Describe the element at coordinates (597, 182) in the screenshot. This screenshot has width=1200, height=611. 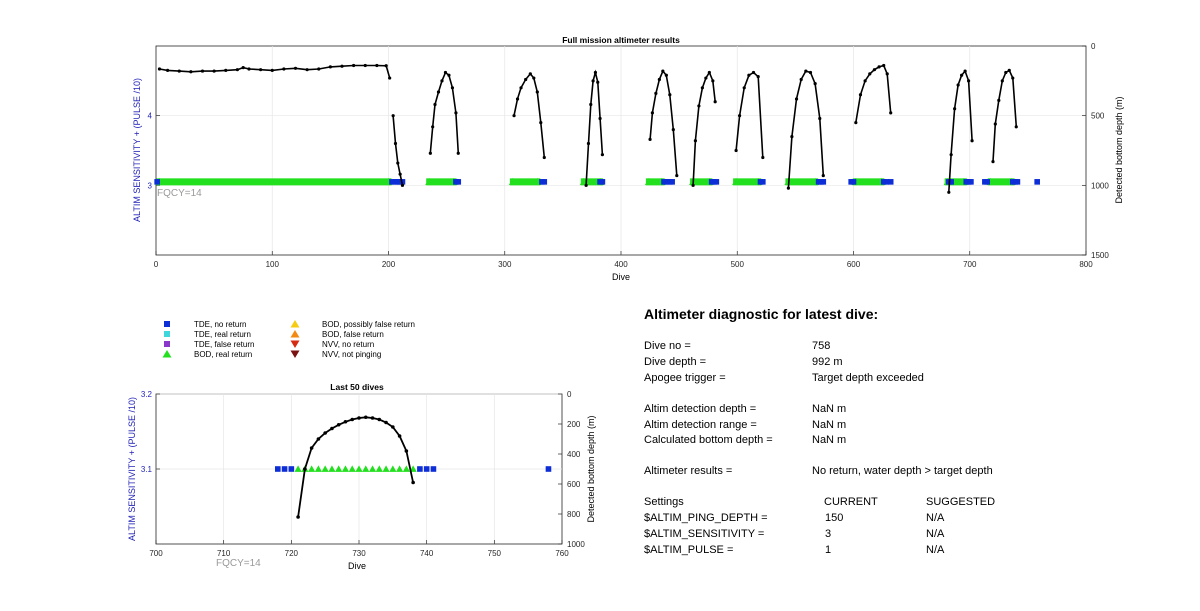
I see `top-tde-markers` at that location.